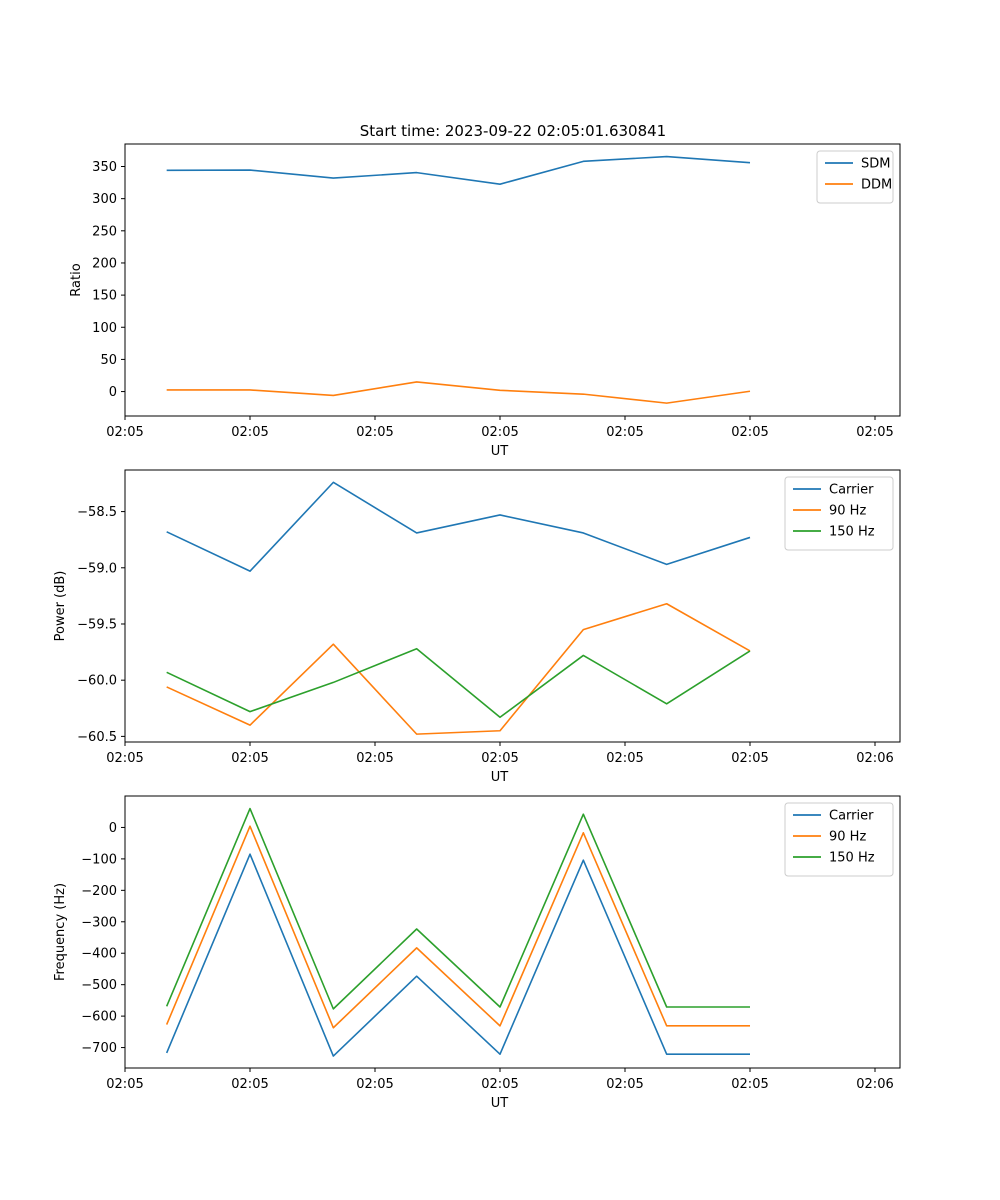 The image size is (1000, 1200). What do you see at coordinates (104, 263) in the screenshot?
I see `y-tick-label: 200` at bounding box center [104, 263].